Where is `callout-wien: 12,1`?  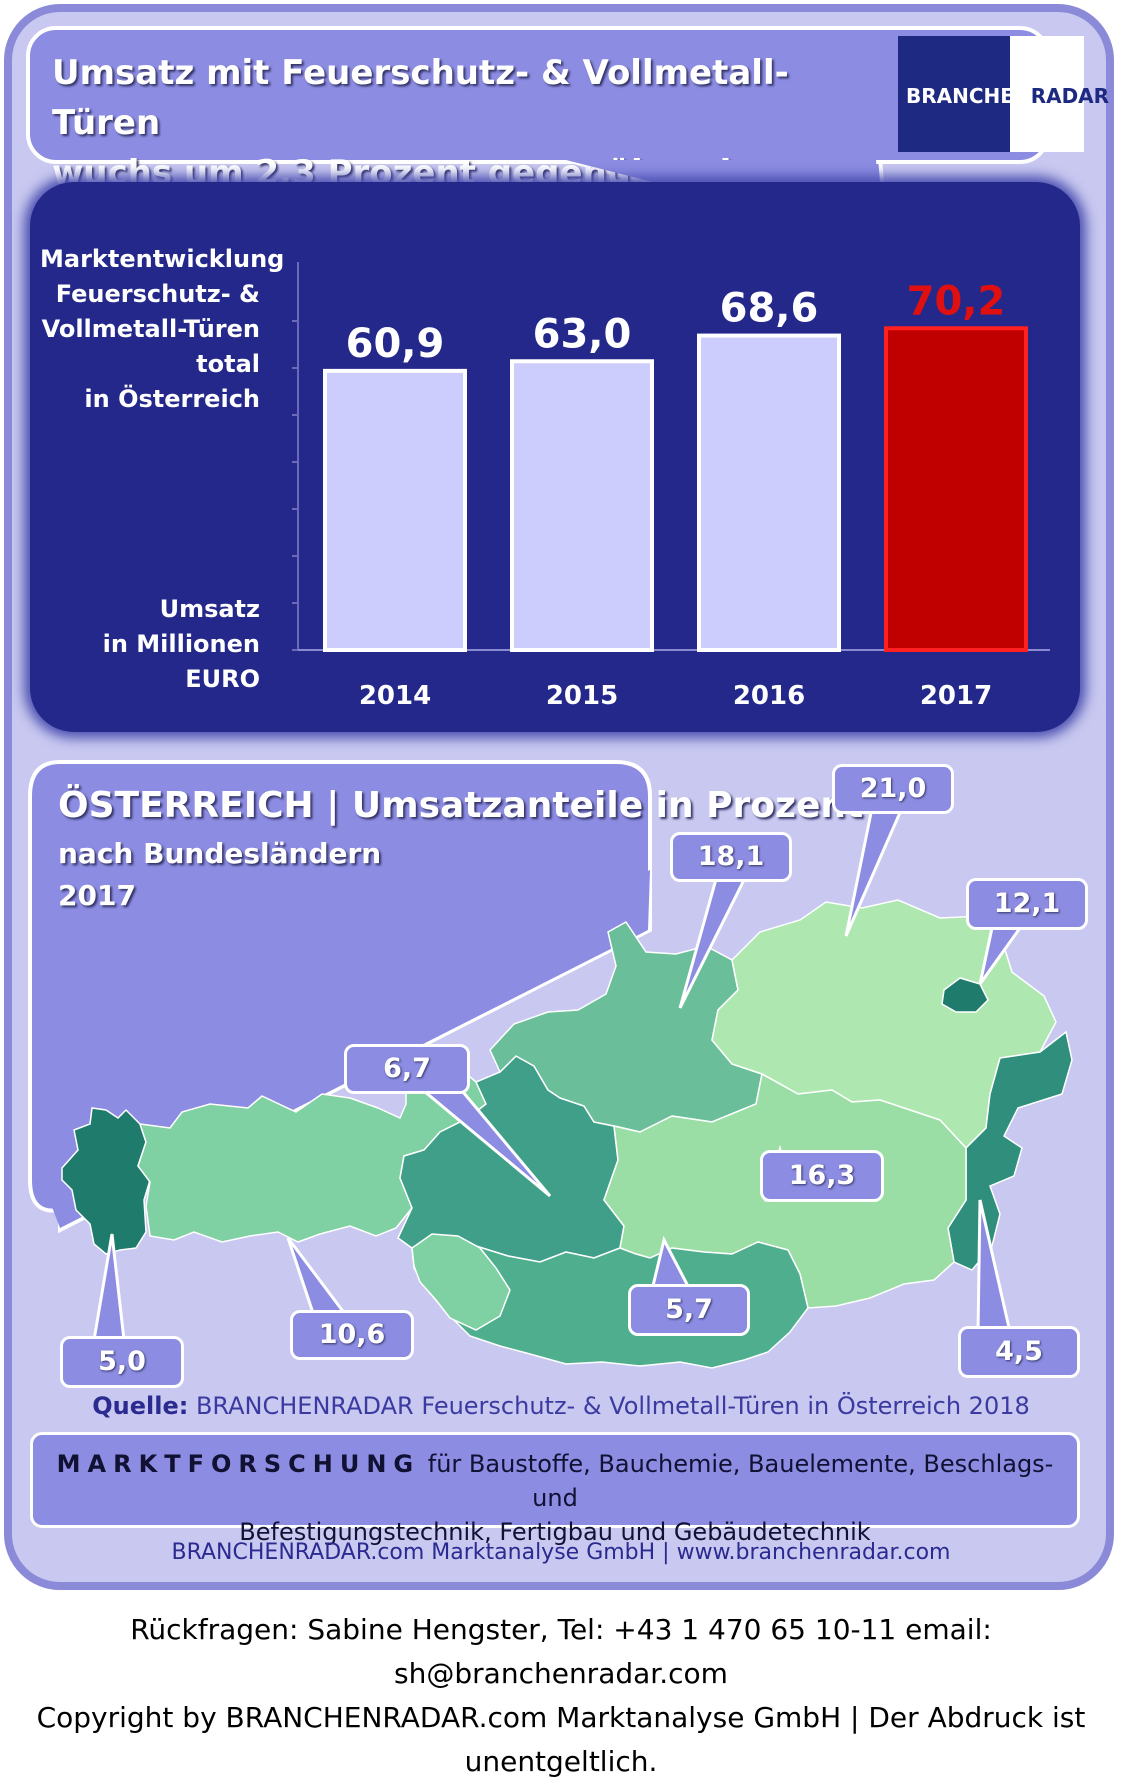
callout-wien: 12,1 is located at coordinates (1027, 904).